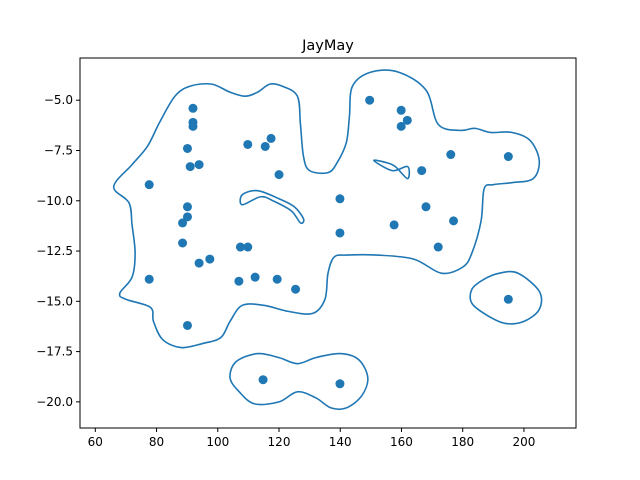  I want to click on y-tick-label: −20.0, so click(54, 402).